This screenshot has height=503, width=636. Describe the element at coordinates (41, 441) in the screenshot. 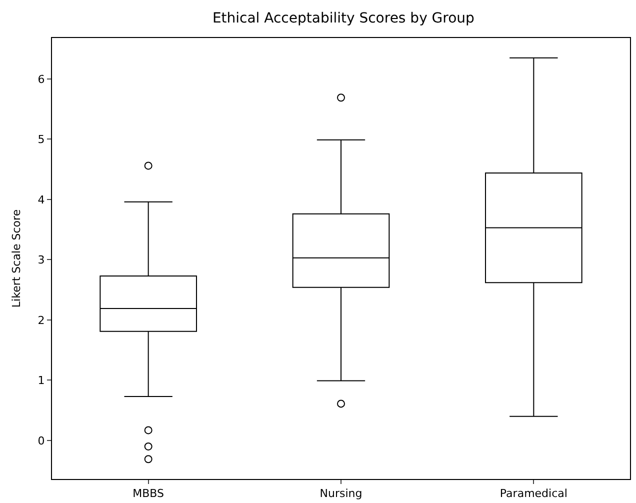

I see `y-tick-label: 0` at that location.